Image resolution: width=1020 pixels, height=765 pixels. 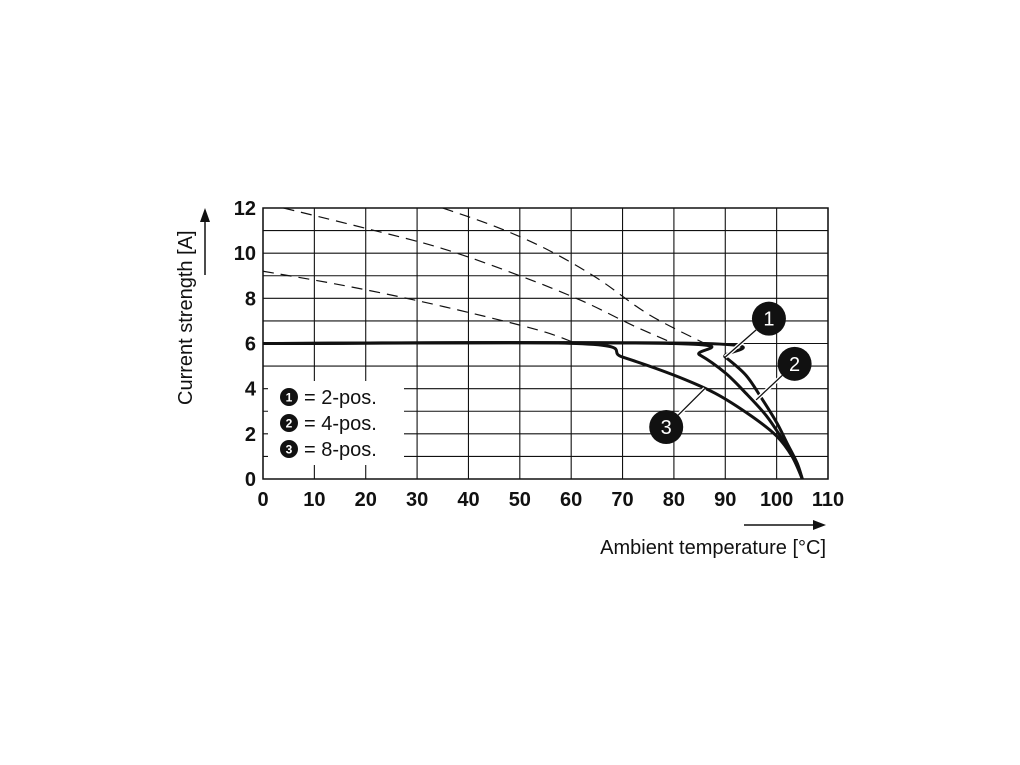 I want to click on legend-label-1: = 2-pos., so click(x=340, y=398).